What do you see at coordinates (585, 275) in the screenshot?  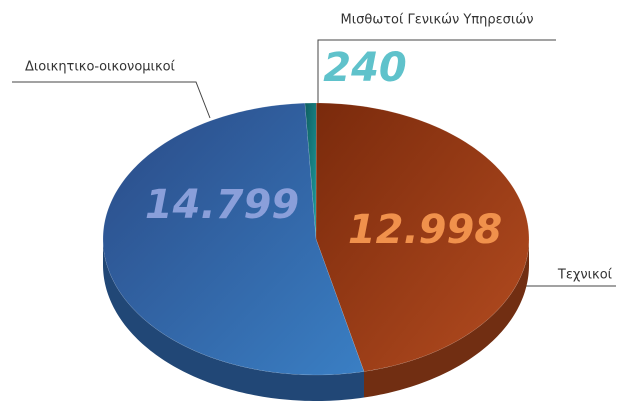 I see `category-label: Τεχνικοί` at bounding box center [585, 275].